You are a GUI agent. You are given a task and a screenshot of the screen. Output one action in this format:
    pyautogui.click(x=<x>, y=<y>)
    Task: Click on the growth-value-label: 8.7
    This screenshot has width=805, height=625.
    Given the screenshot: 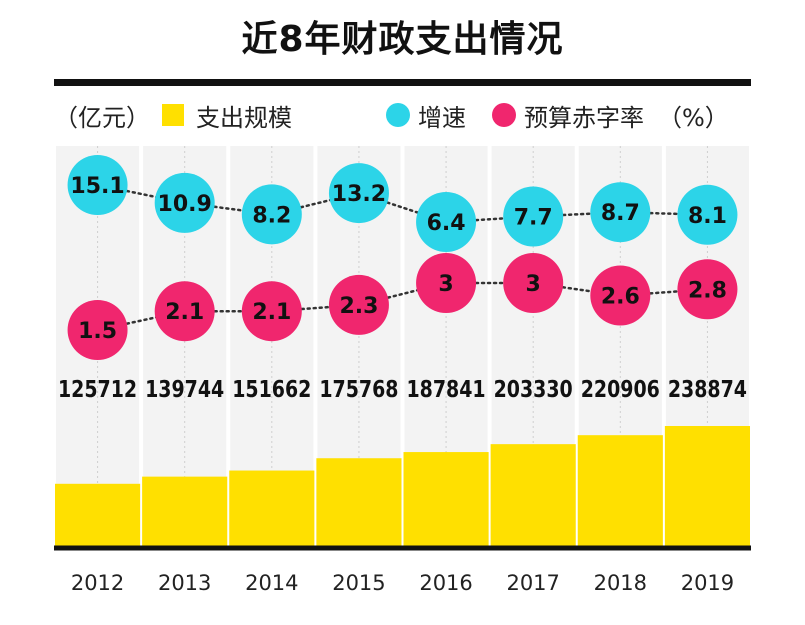 What is the action you would take?
    pyautogui.click(x=620, y=213)
    